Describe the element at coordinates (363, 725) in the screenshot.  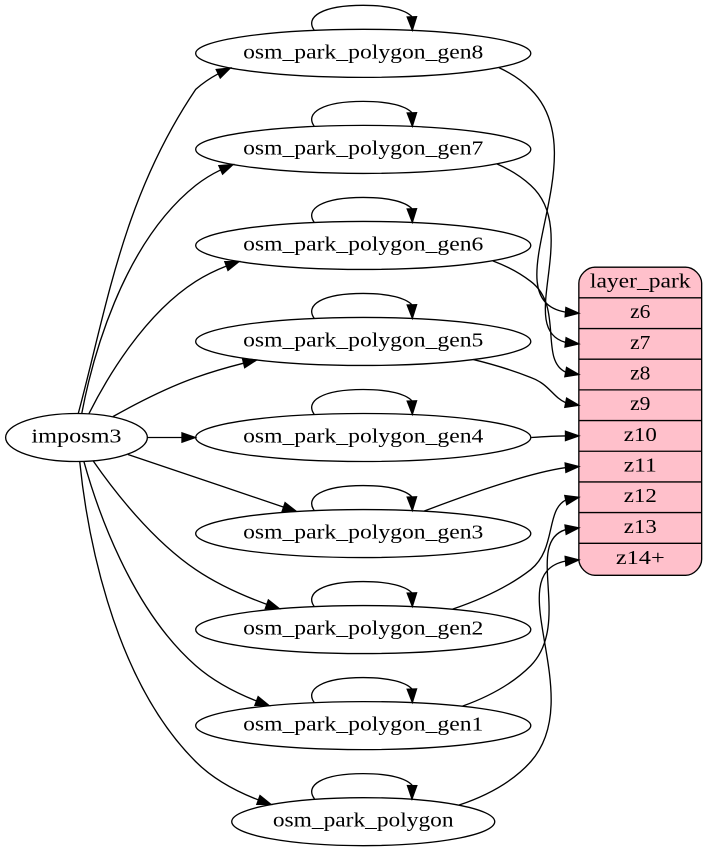
I see `svg-text: osm_park_polygon_gen1` at that location.